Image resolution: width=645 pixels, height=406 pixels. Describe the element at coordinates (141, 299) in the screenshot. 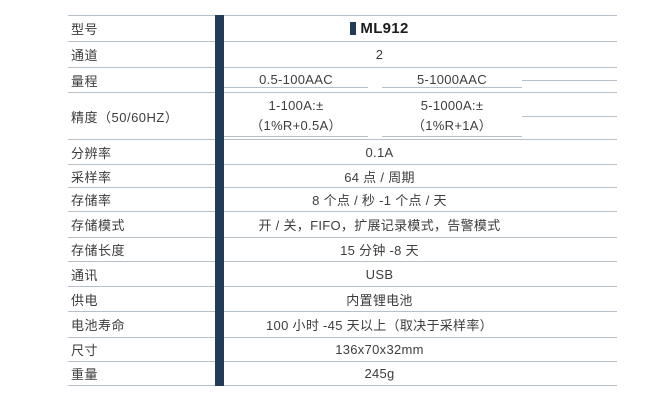

I see `row-label-power: 供电` at that location.